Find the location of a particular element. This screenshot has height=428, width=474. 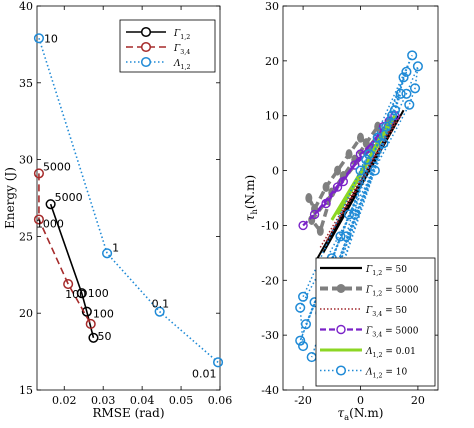

left-legend-label: Γ1,2 is located at coordinates (181, 35).